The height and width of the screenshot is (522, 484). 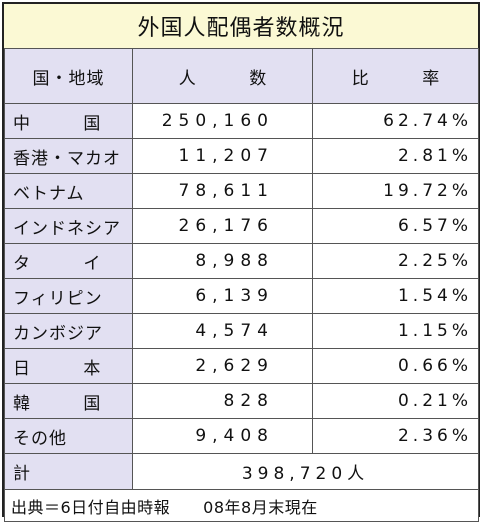 What do you see at coordinates (222, 121) in the screenshot?
I see `row-count: 250,160` at bounding box center [222, 121].